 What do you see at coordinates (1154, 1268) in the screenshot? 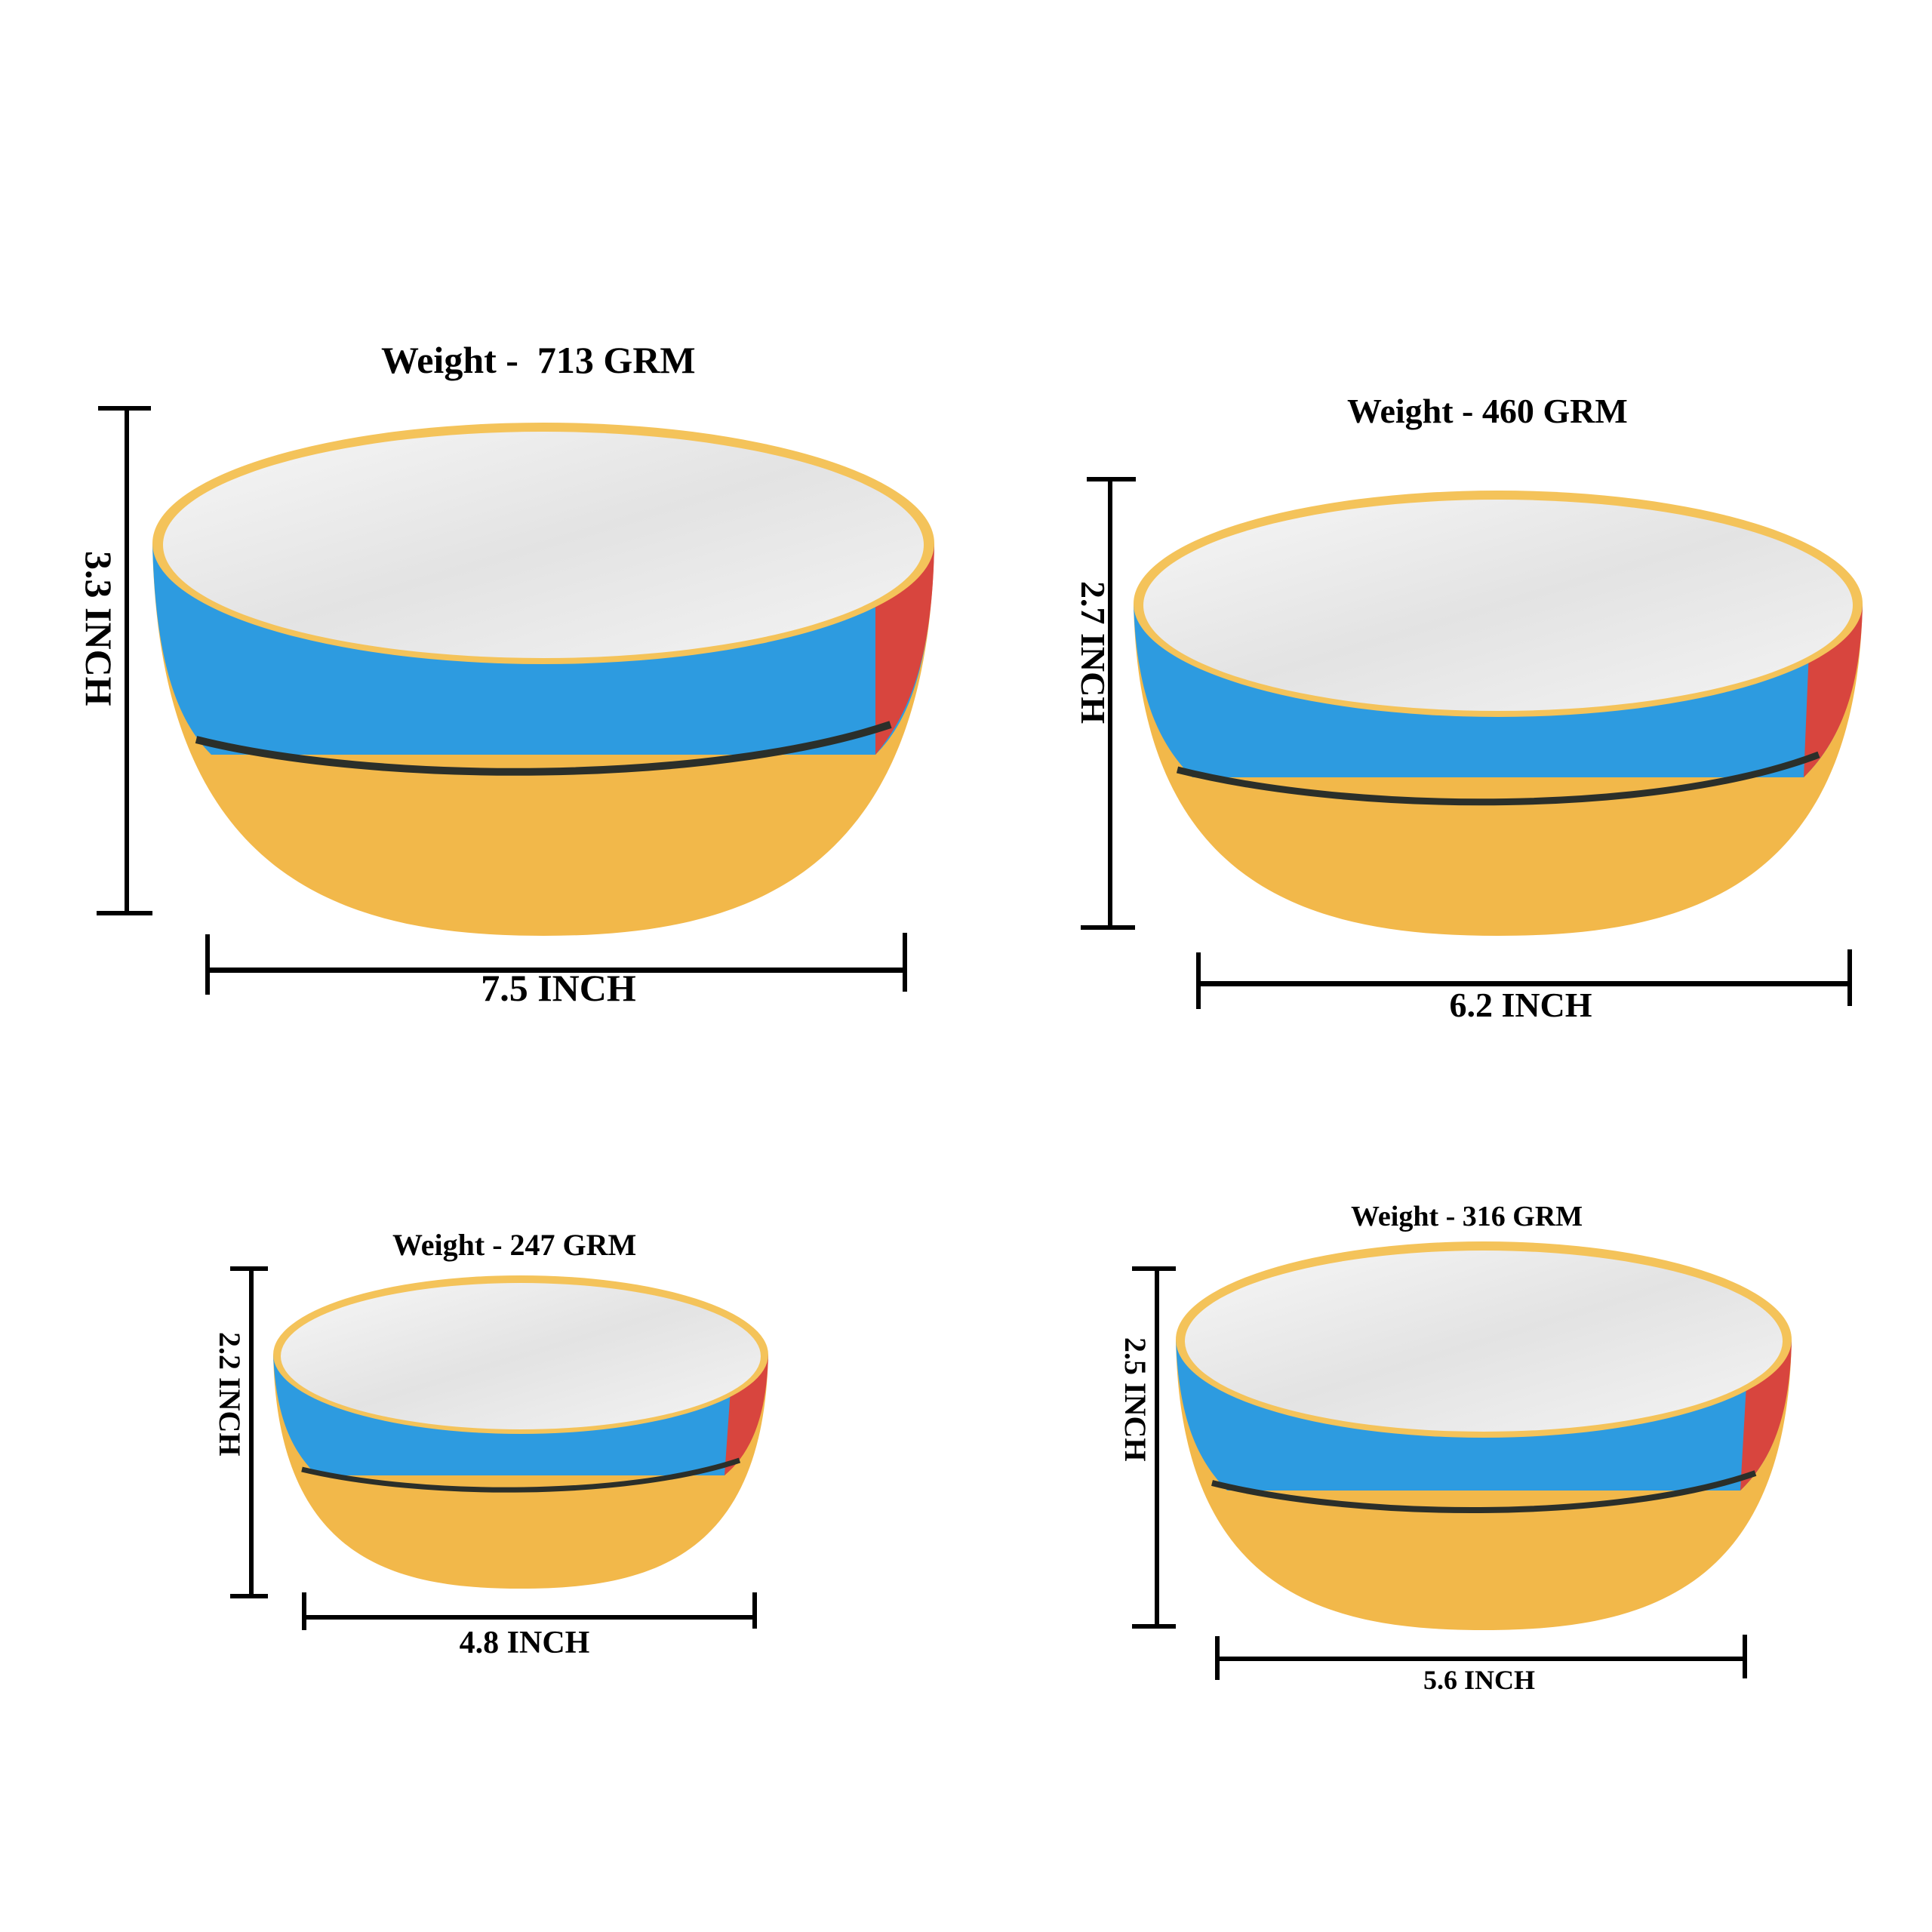
I see `height-dimension-cap-top` at bounding box center [1154, 1268].